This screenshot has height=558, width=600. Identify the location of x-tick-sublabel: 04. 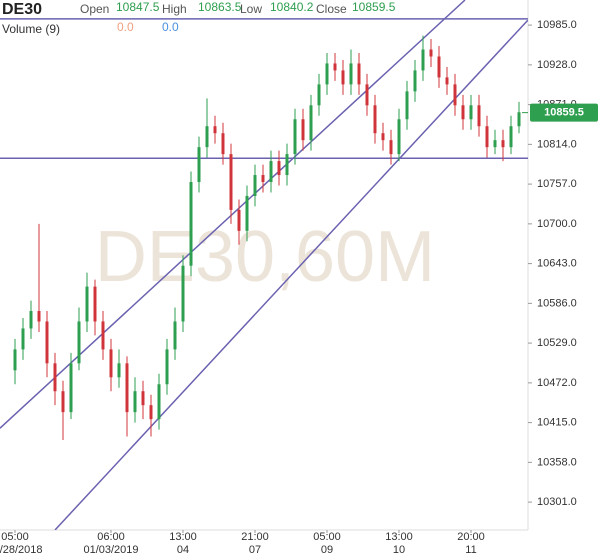
(183, 550).